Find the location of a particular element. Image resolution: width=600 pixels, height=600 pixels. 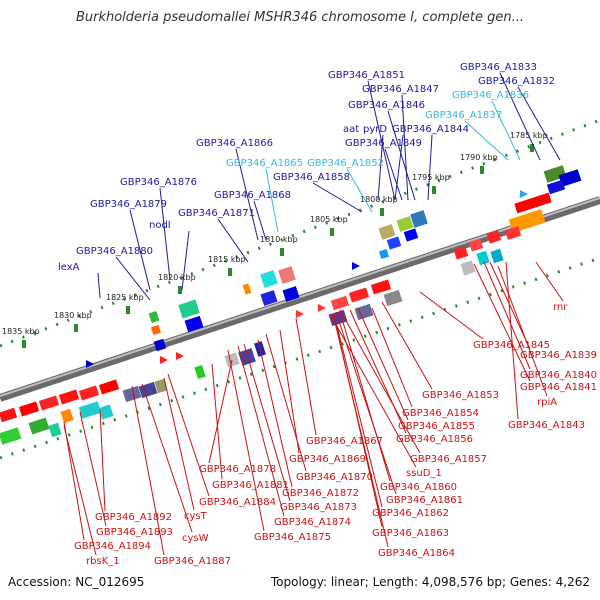

top-gene-label: GBP346_A1858 is located at coordinates (311, 177).